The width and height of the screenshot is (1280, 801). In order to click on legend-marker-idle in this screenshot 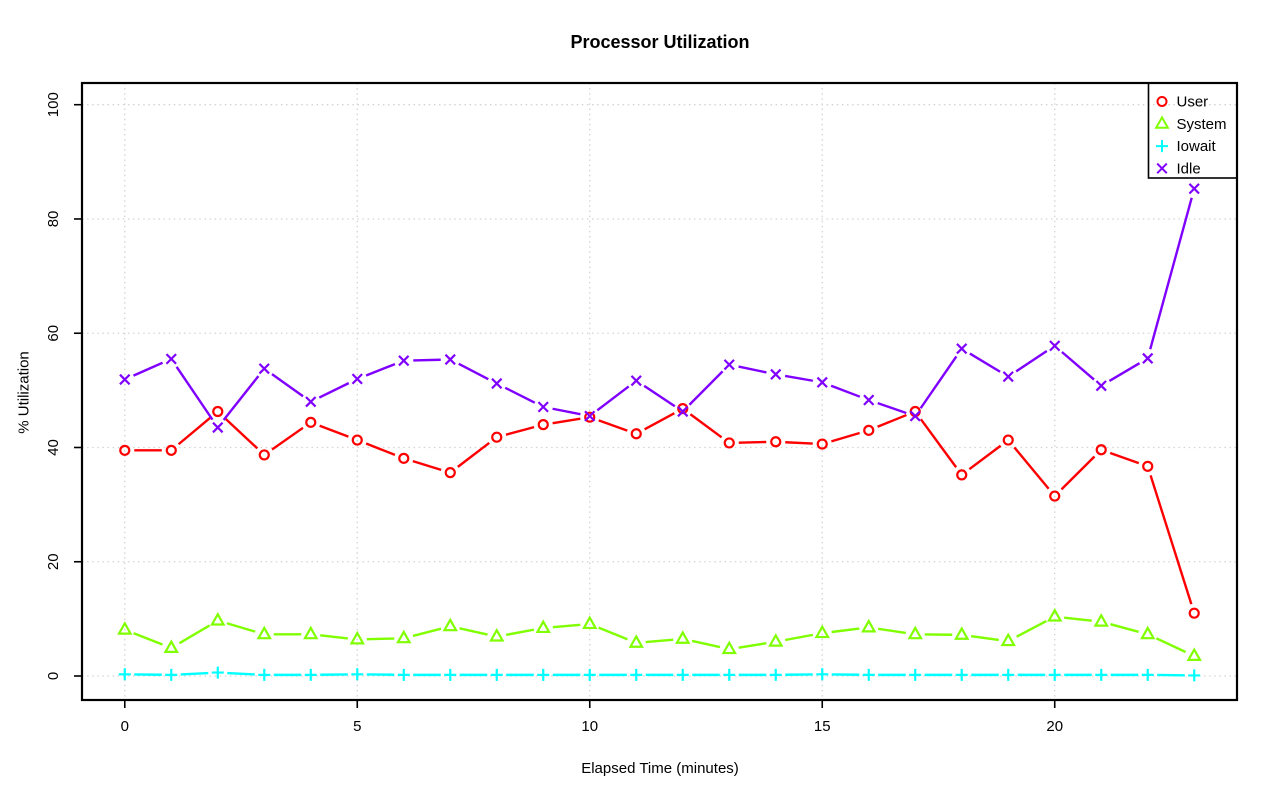, I will do `click(1162, 168)`.